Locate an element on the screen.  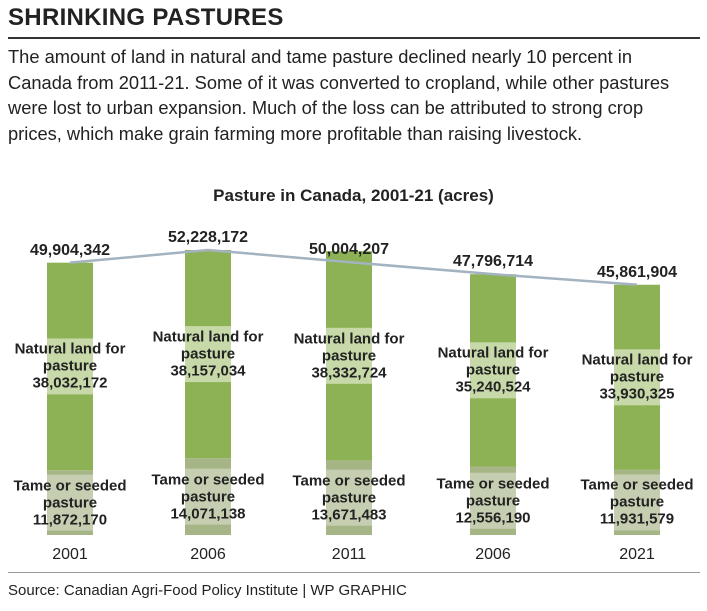
total-label: 47,796,714 is located at coordinates (493, 262).